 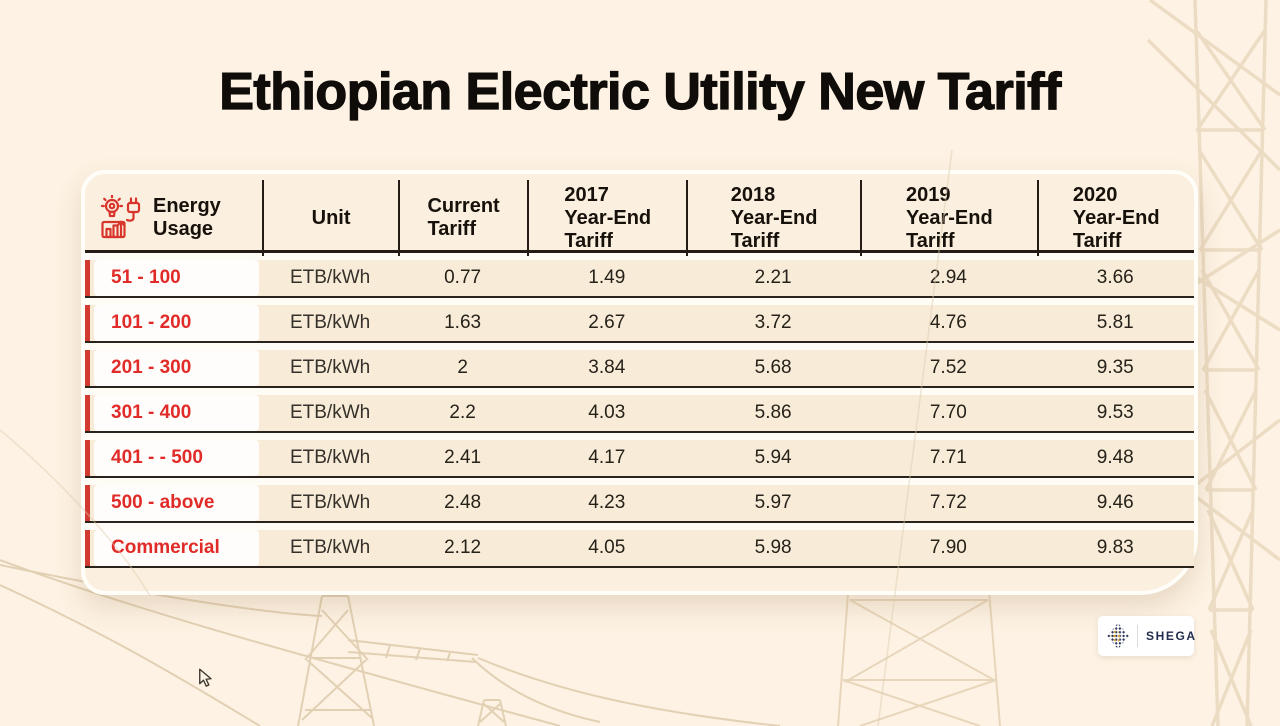 I want to click on tariff-2018-cell: 5.68, so click(x=773, y=367).